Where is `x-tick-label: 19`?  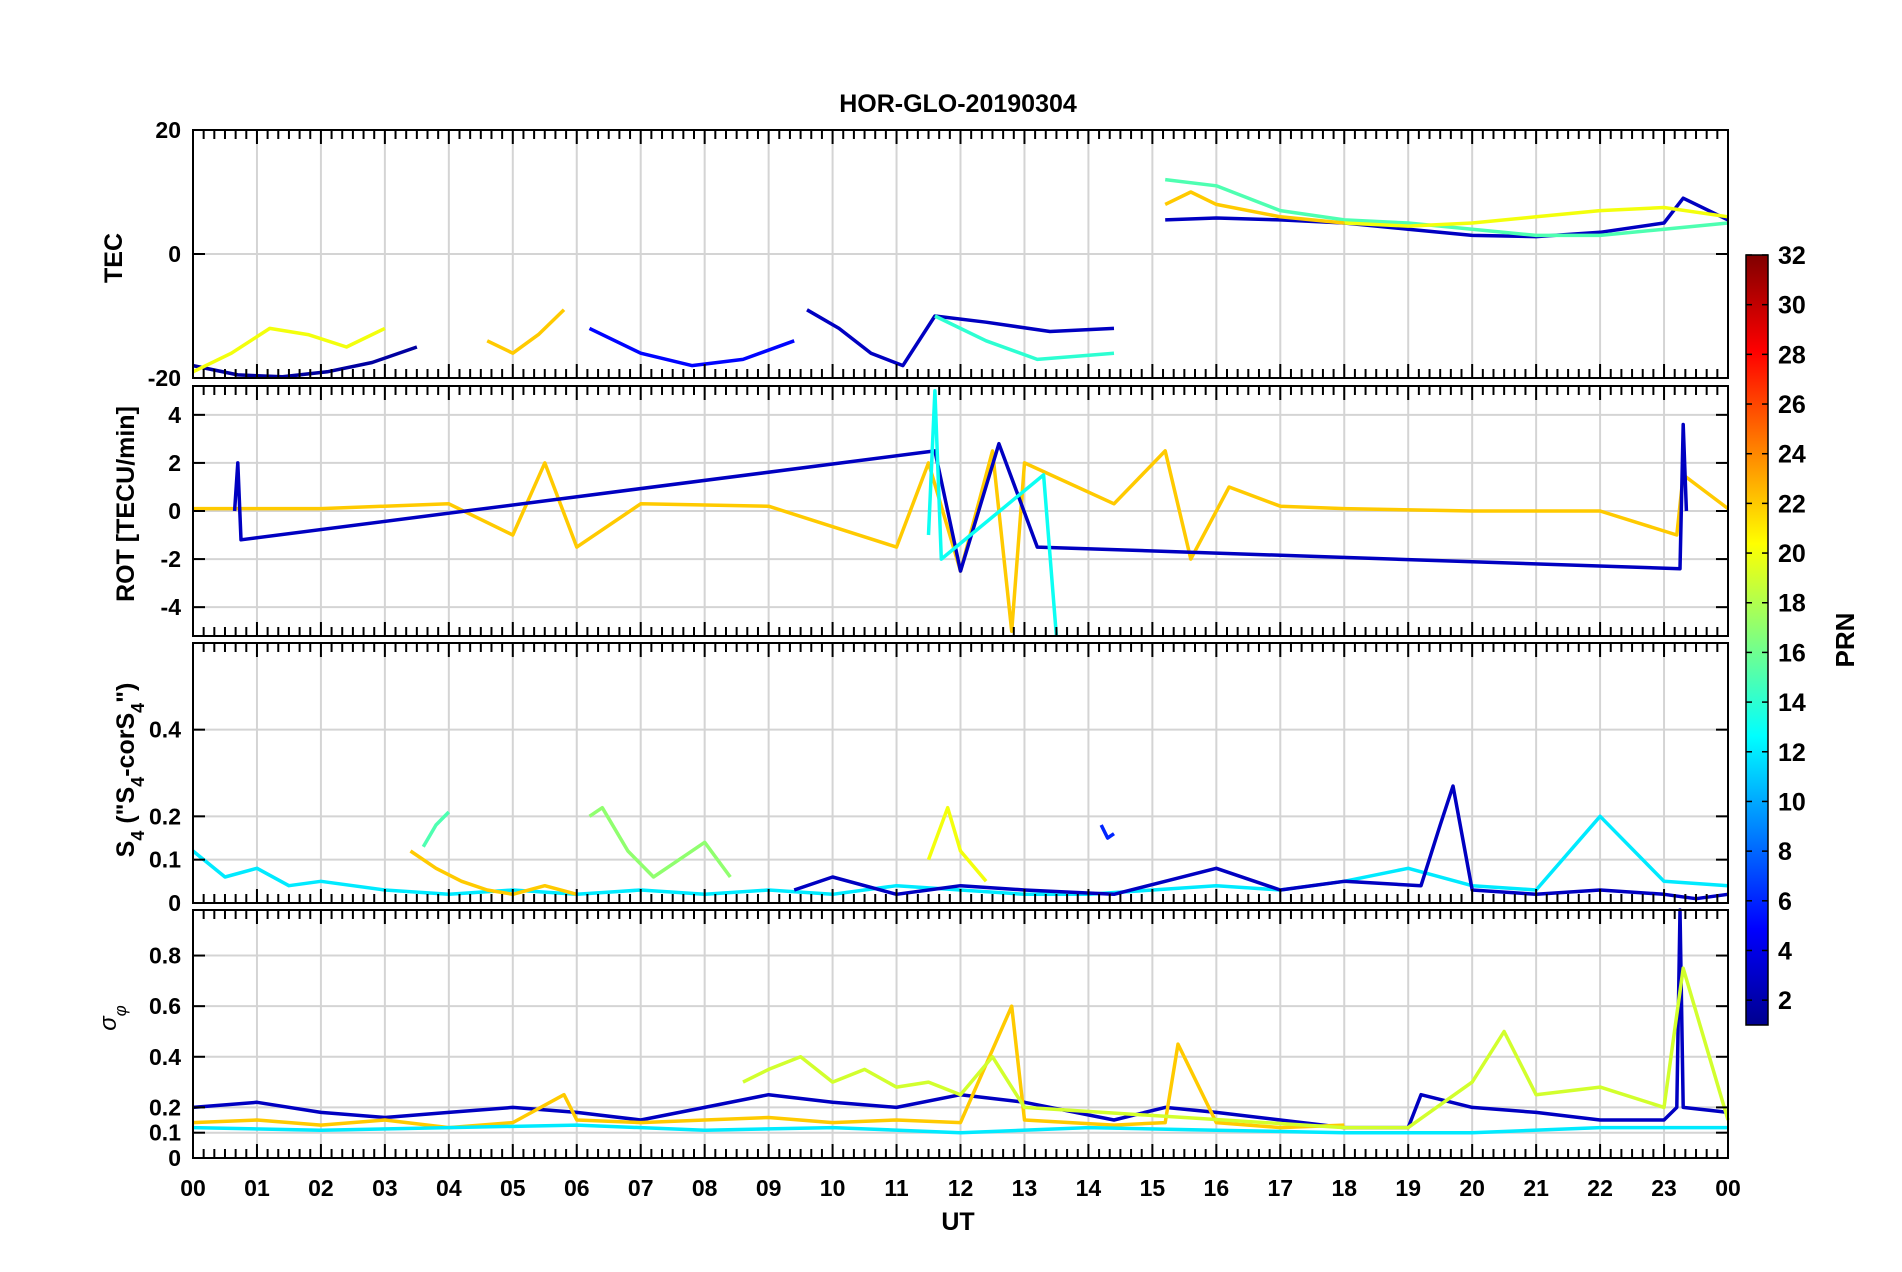 x-tick-label: 19 is located at coordinates (1408, 1188).